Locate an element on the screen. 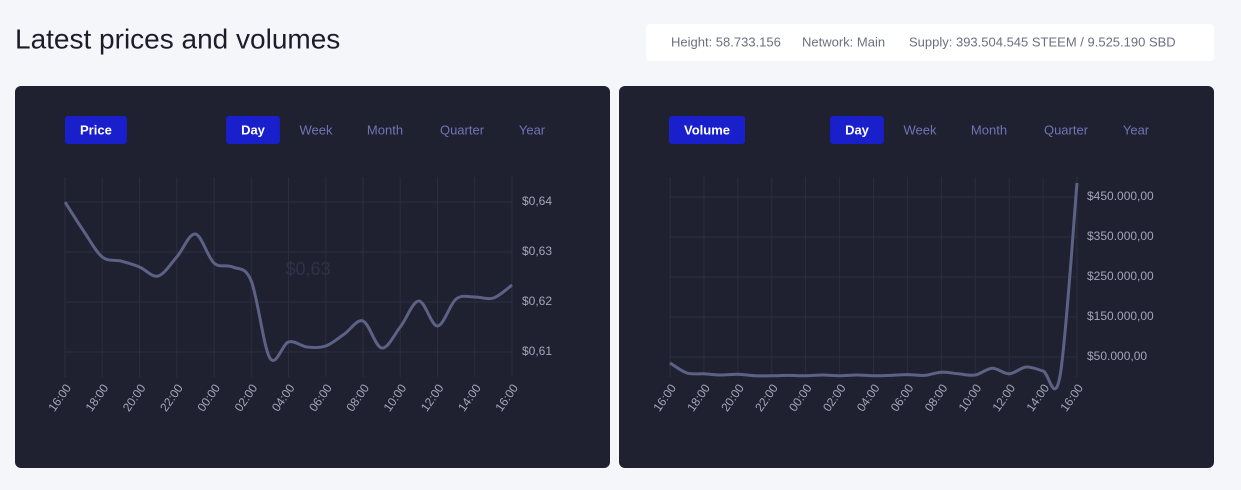 This screenshot has width=1241, height=490. chart-button-label: Price is located at coordinates (96, 129).